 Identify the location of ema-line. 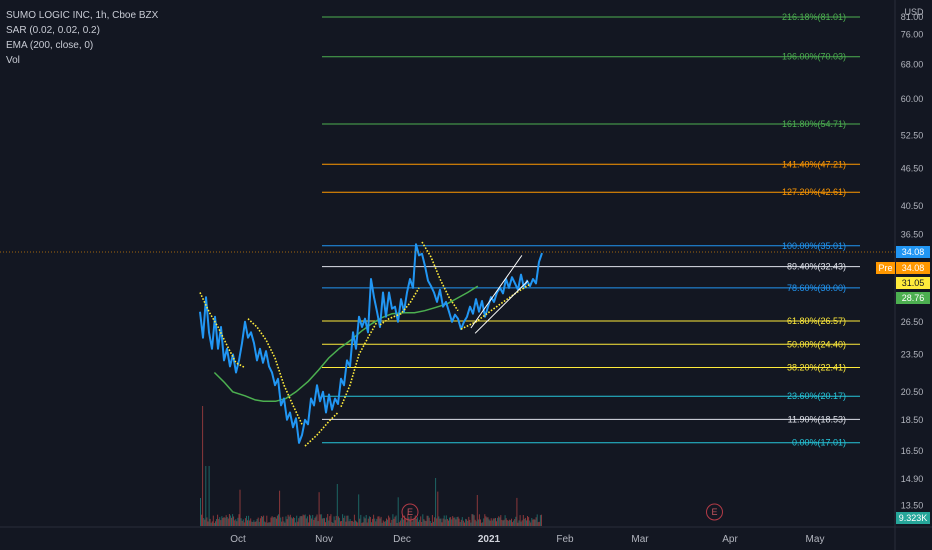
(346, 344).